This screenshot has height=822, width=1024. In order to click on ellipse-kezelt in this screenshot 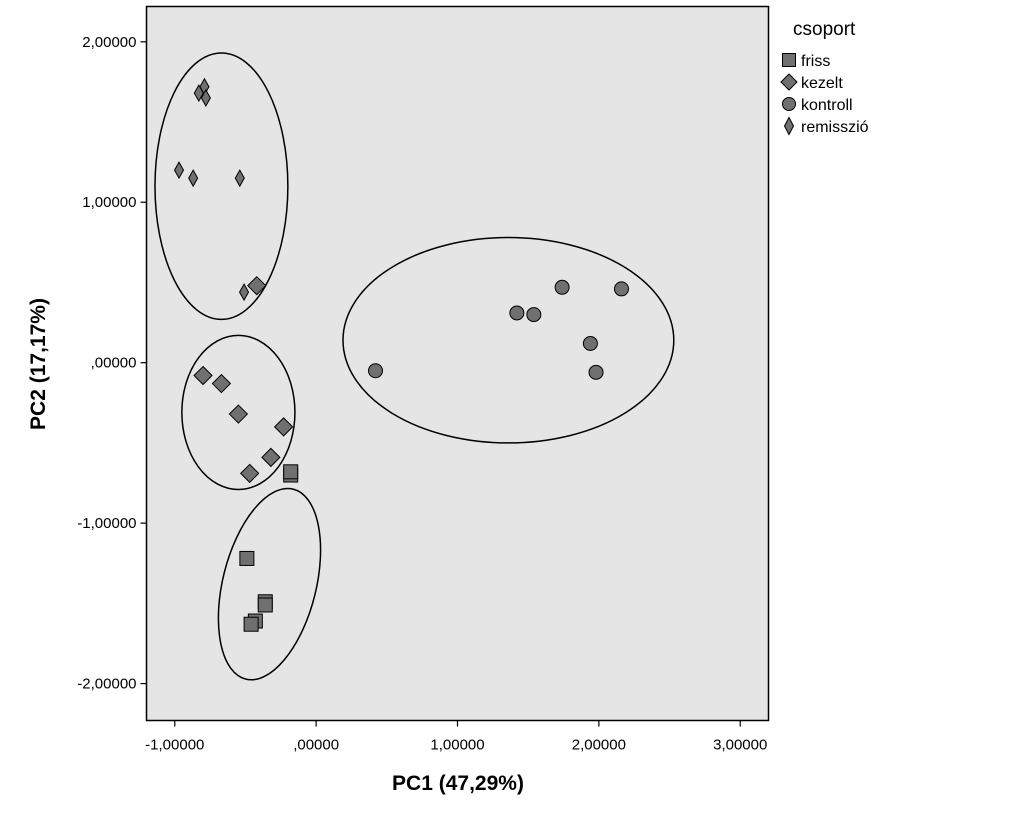, I will do `click(238, 412)`.